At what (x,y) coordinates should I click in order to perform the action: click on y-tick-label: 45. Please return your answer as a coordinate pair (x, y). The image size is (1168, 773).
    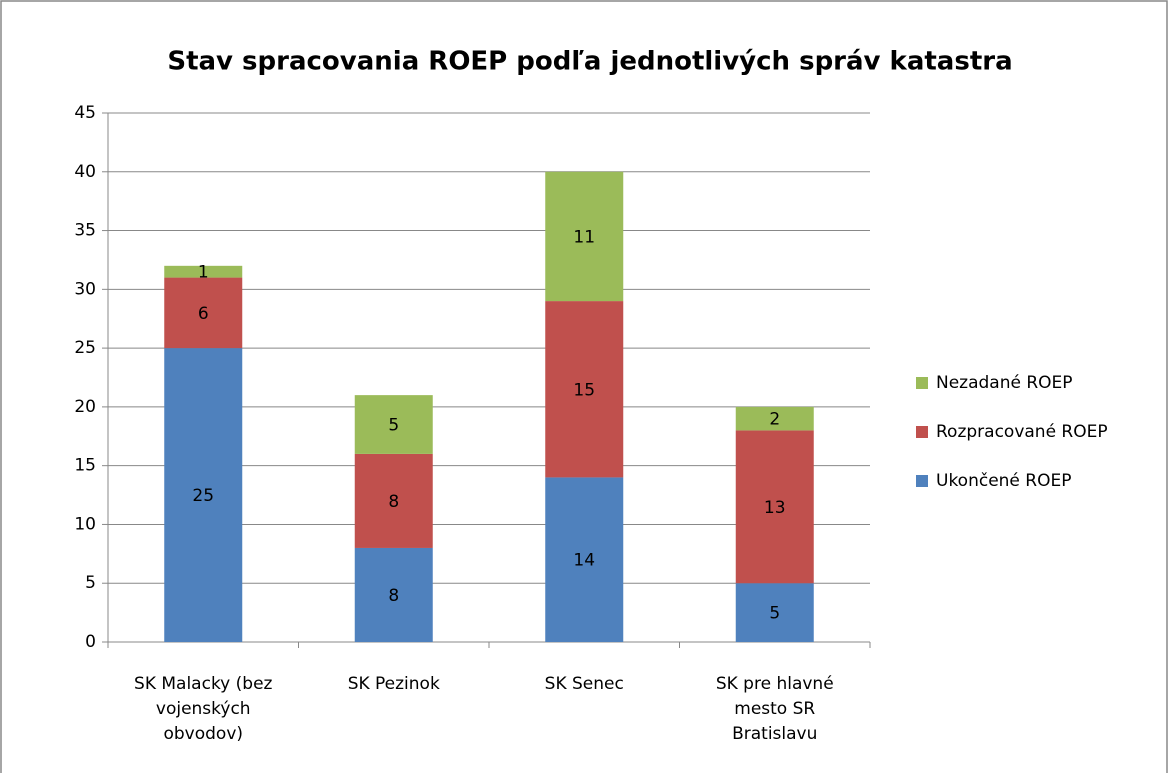
    Looking at the image, I should click on (85, 113).